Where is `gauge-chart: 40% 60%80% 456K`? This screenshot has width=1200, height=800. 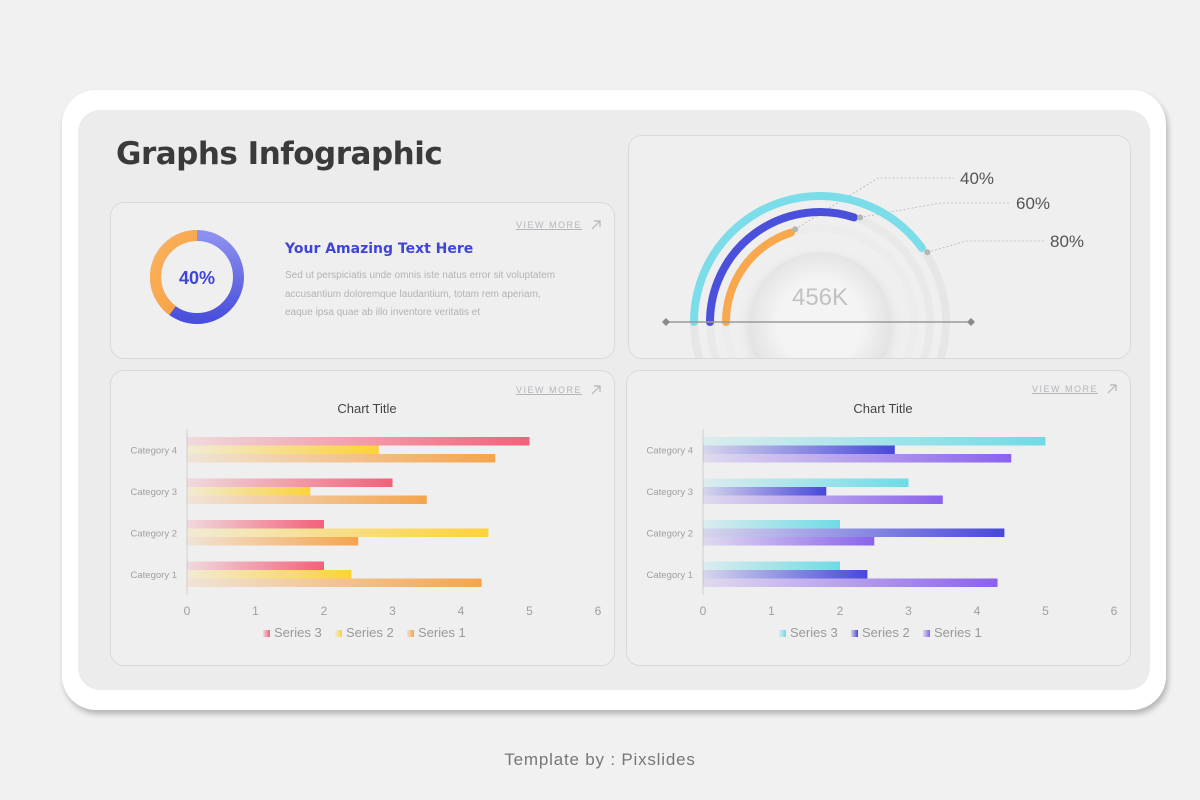
gauge-chart: 40% 60%80% 456K is located at coordinates (873, 263).